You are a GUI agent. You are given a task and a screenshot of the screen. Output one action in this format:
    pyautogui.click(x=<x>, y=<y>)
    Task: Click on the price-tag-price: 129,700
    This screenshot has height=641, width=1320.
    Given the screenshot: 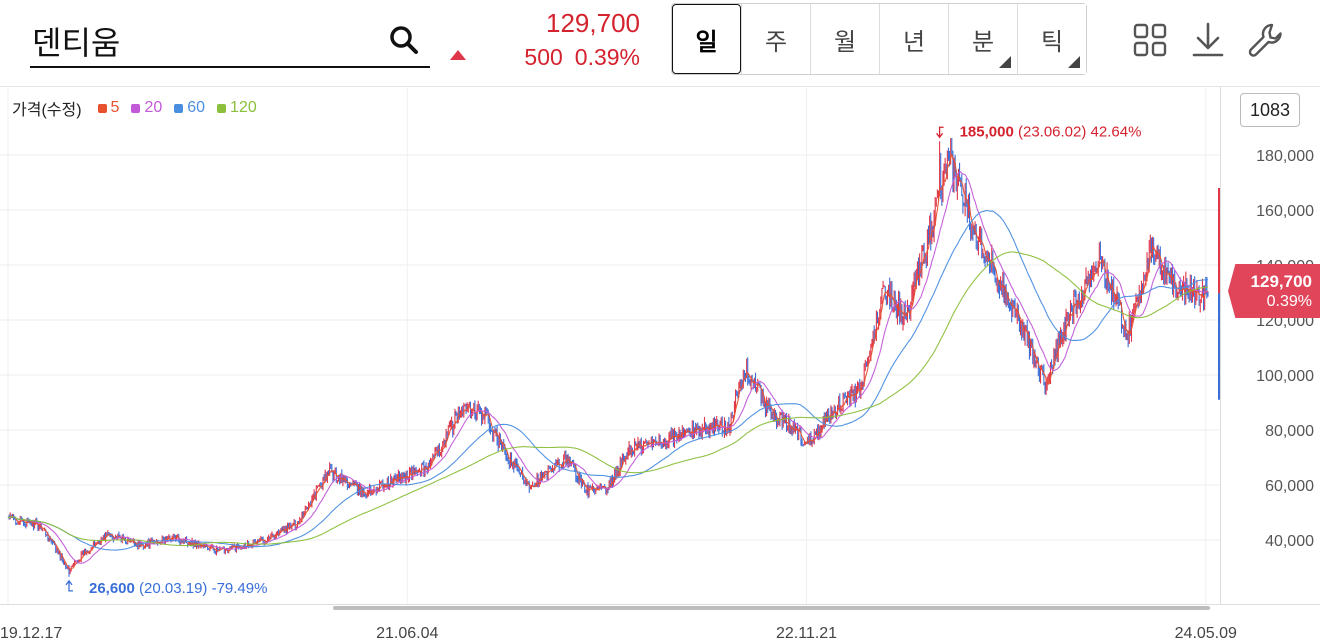 What is the action you would take?
    pyautogui.click(x=1281, y=281)
    